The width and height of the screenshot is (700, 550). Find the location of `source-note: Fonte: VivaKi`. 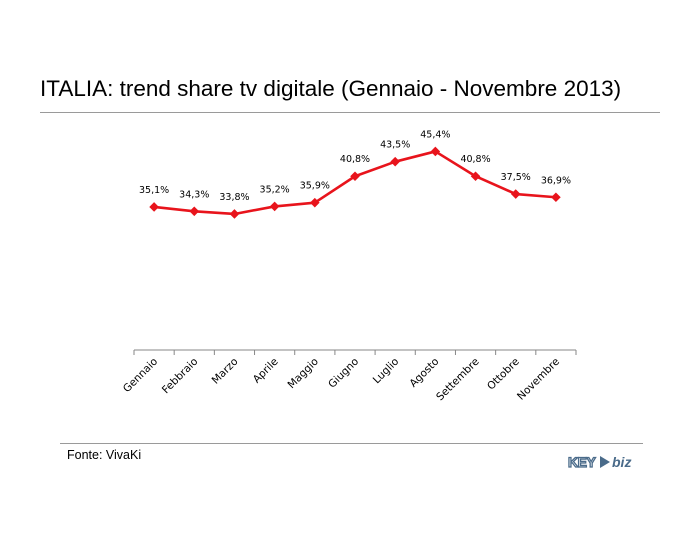

source-note: Fonte: VivaKi is located at coordinates (104, 455).